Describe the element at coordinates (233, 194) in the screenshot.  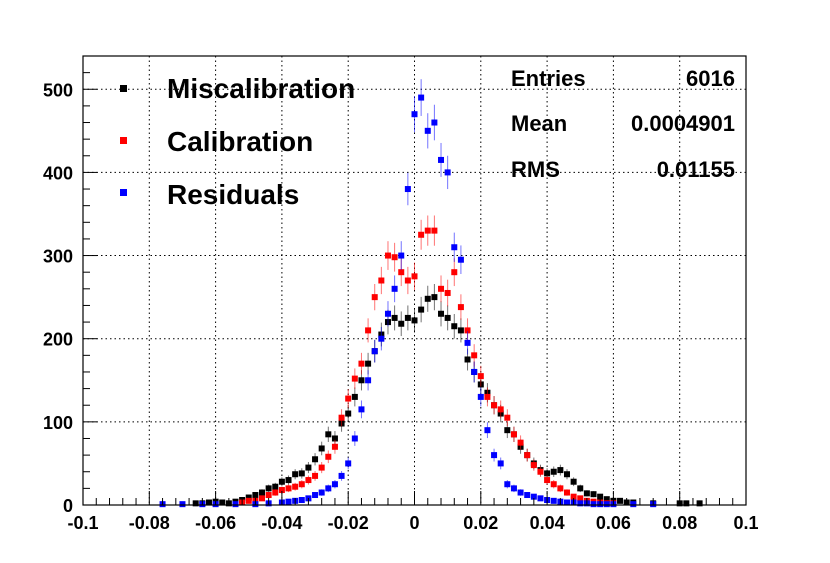
I see `legend-label-residuals: Residuals` at that location.